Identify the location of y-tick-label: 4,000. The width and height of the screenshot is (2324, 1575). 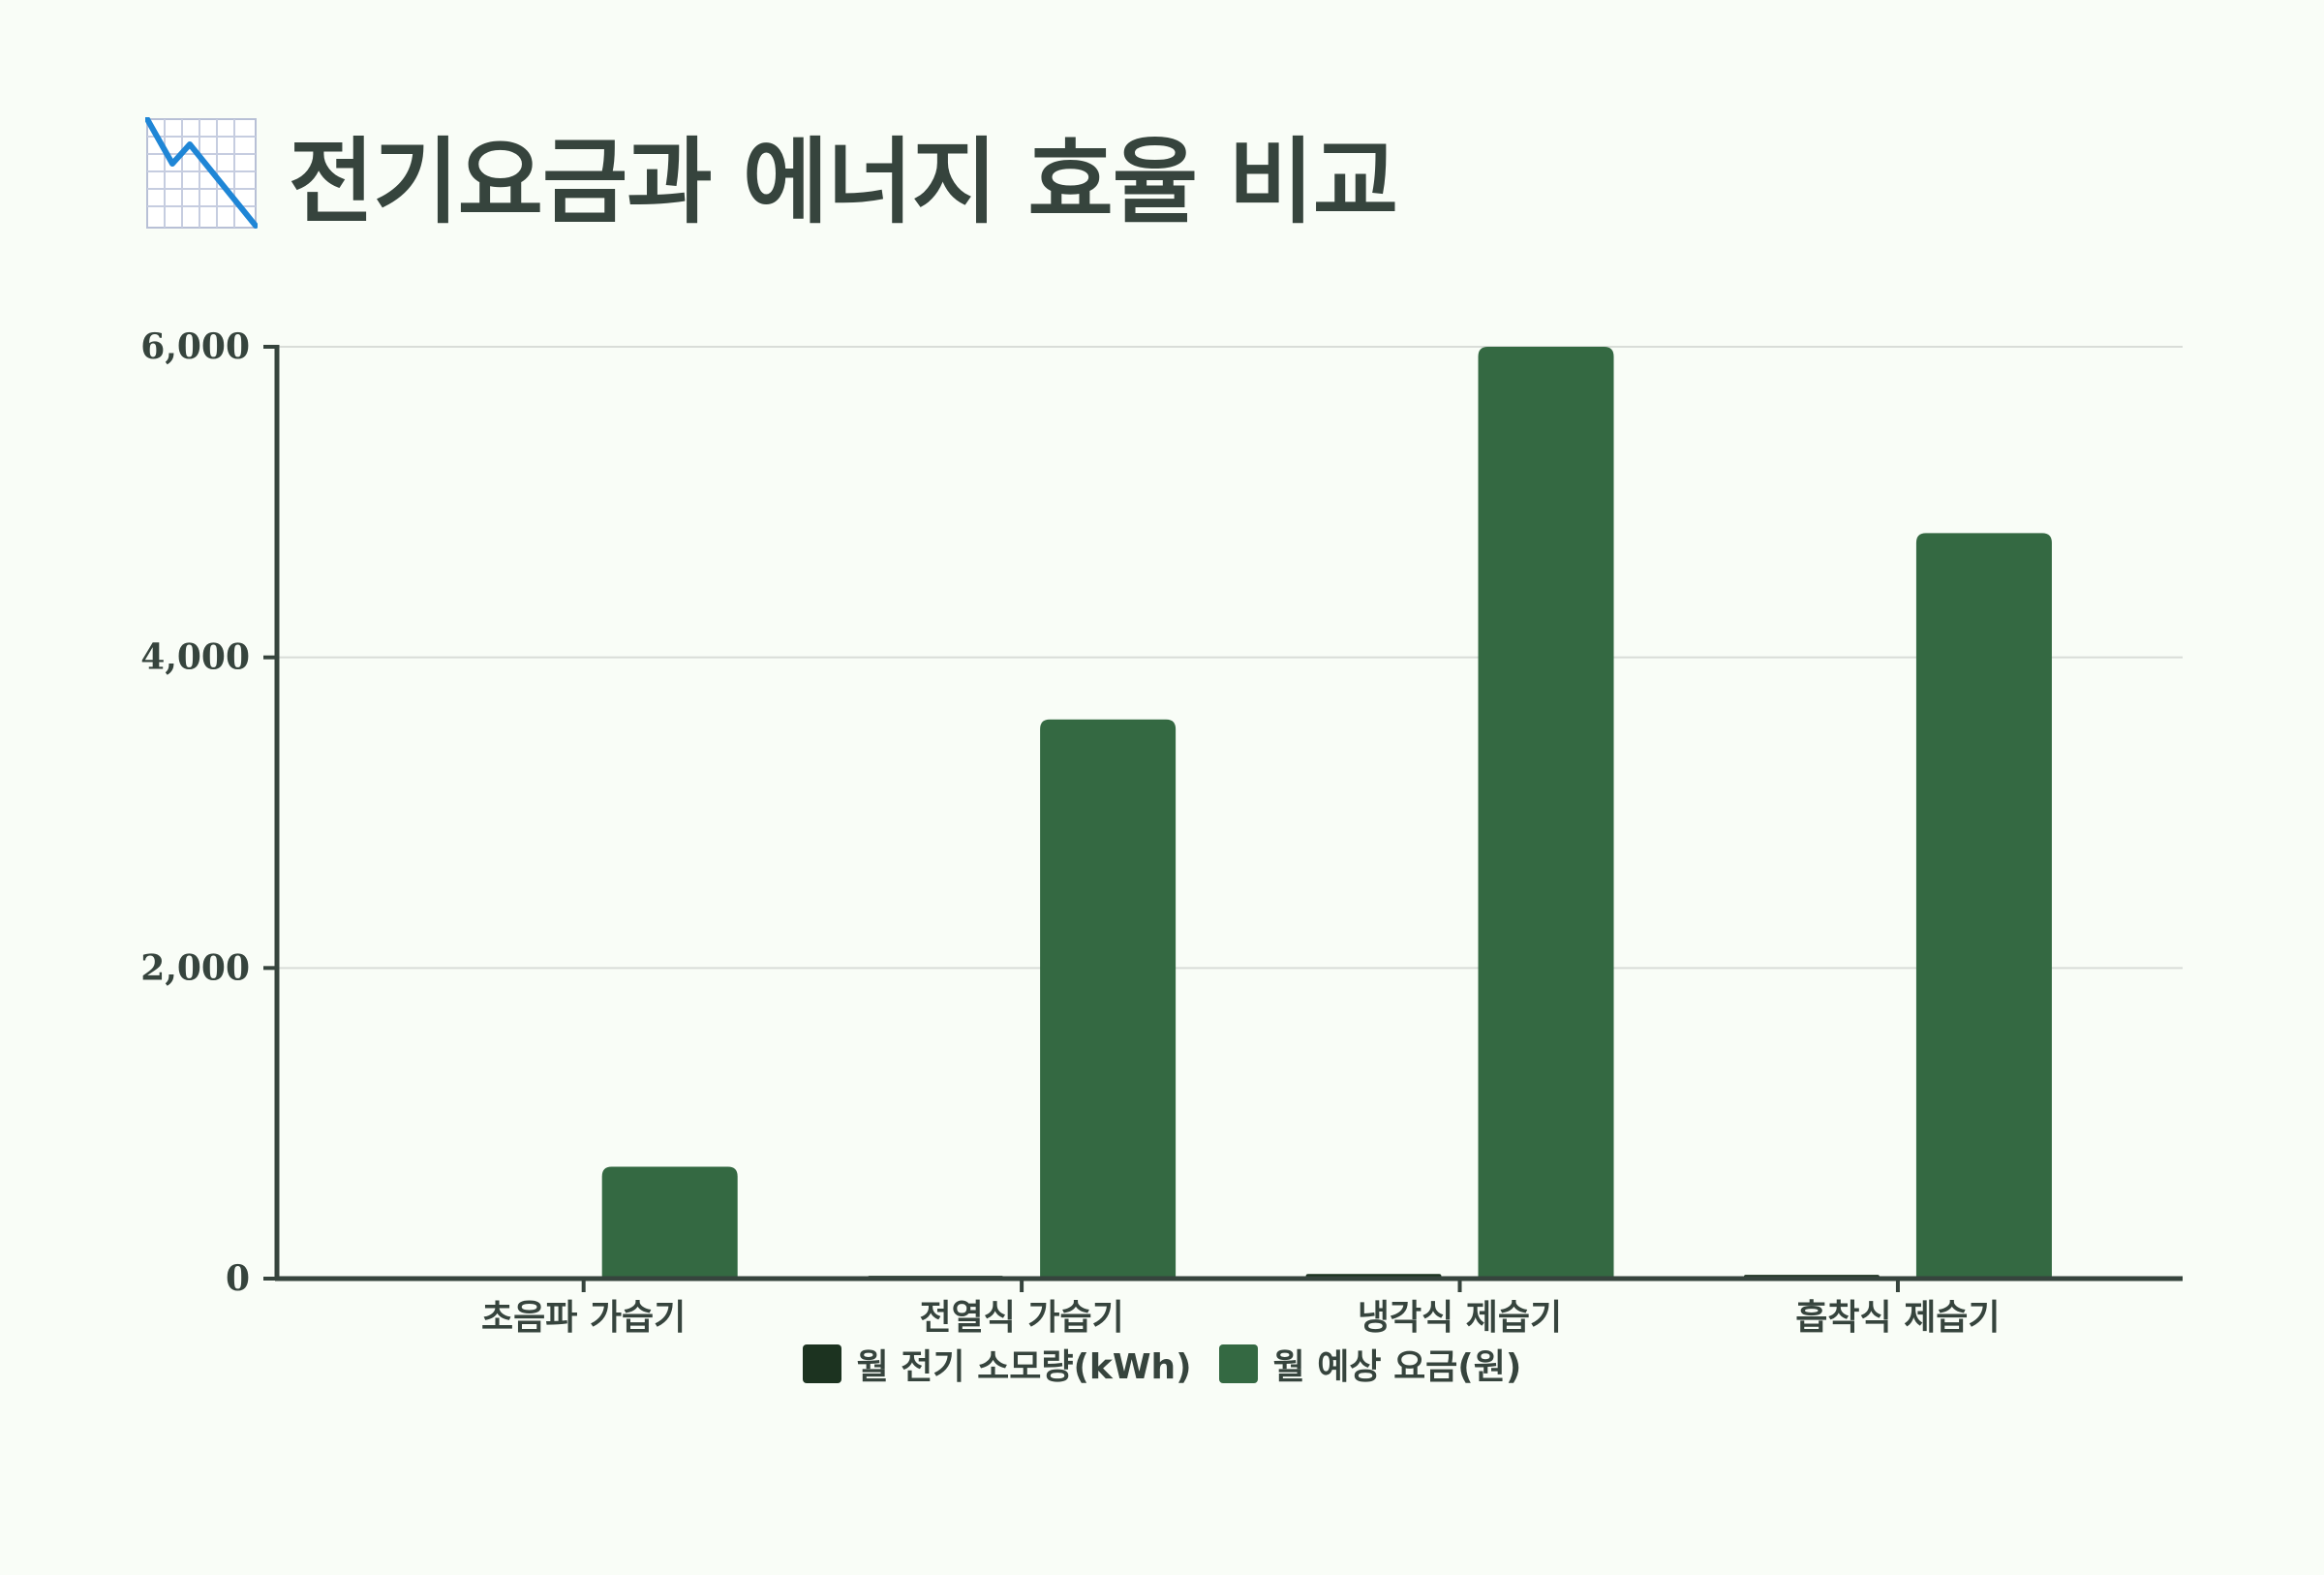
(195, 657).